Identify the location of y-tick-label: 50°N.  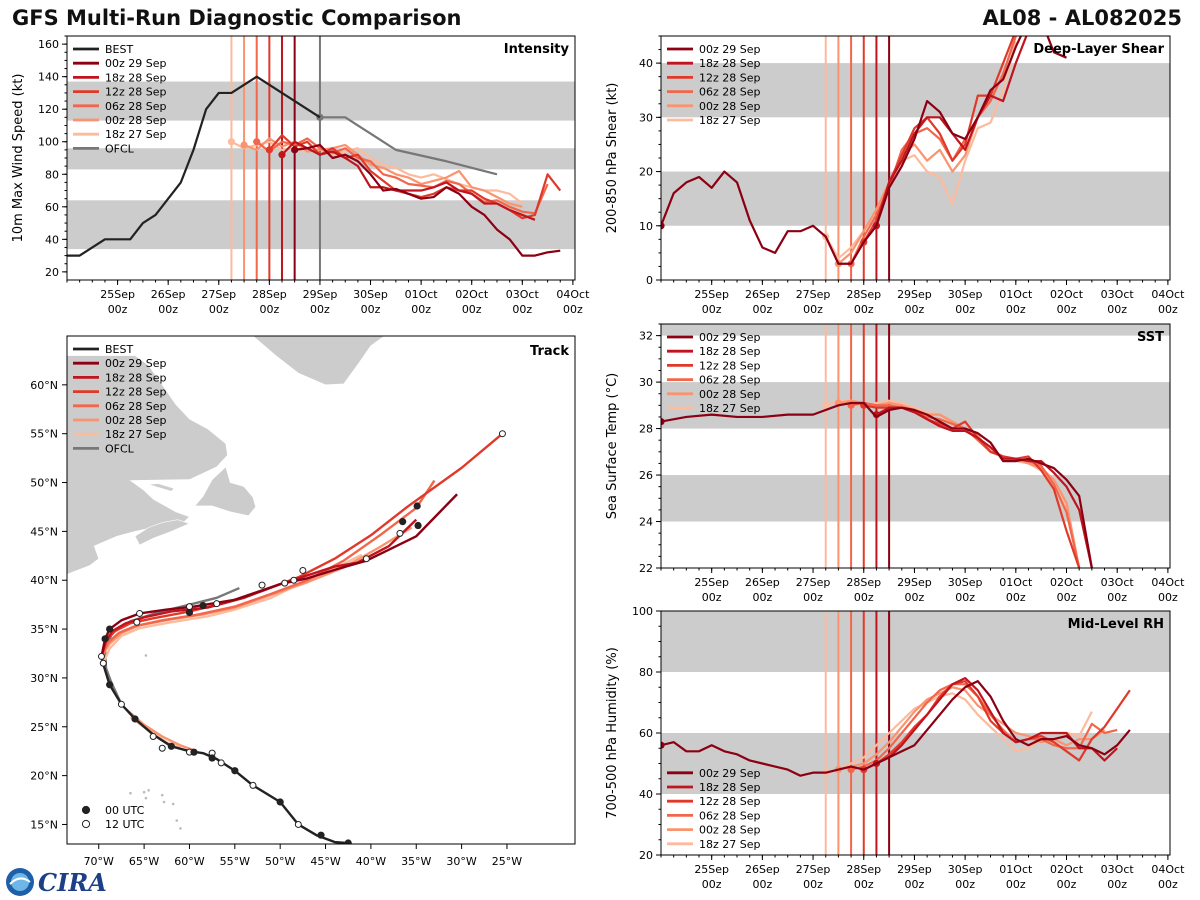
(44, 483).